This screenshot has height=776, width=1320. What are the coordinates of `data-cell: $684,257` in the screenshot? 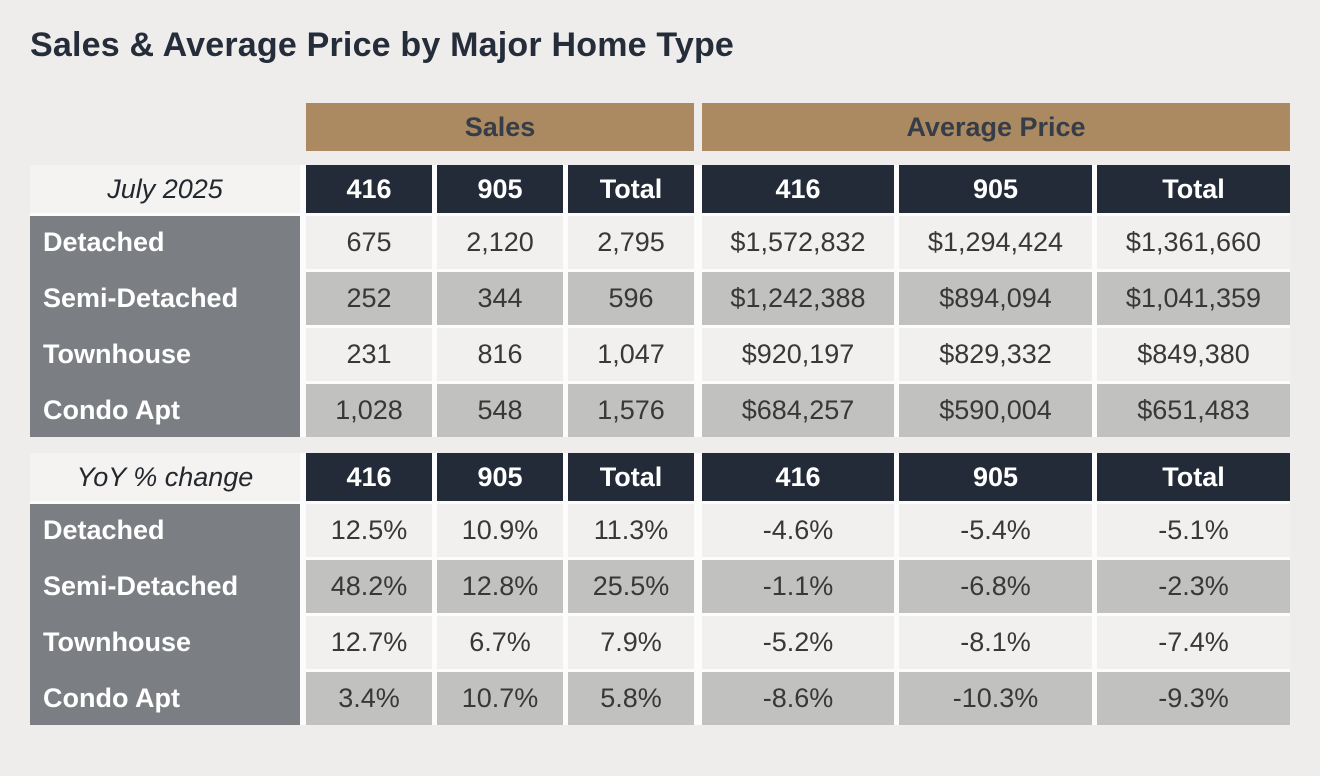 It's located at (798, 411).